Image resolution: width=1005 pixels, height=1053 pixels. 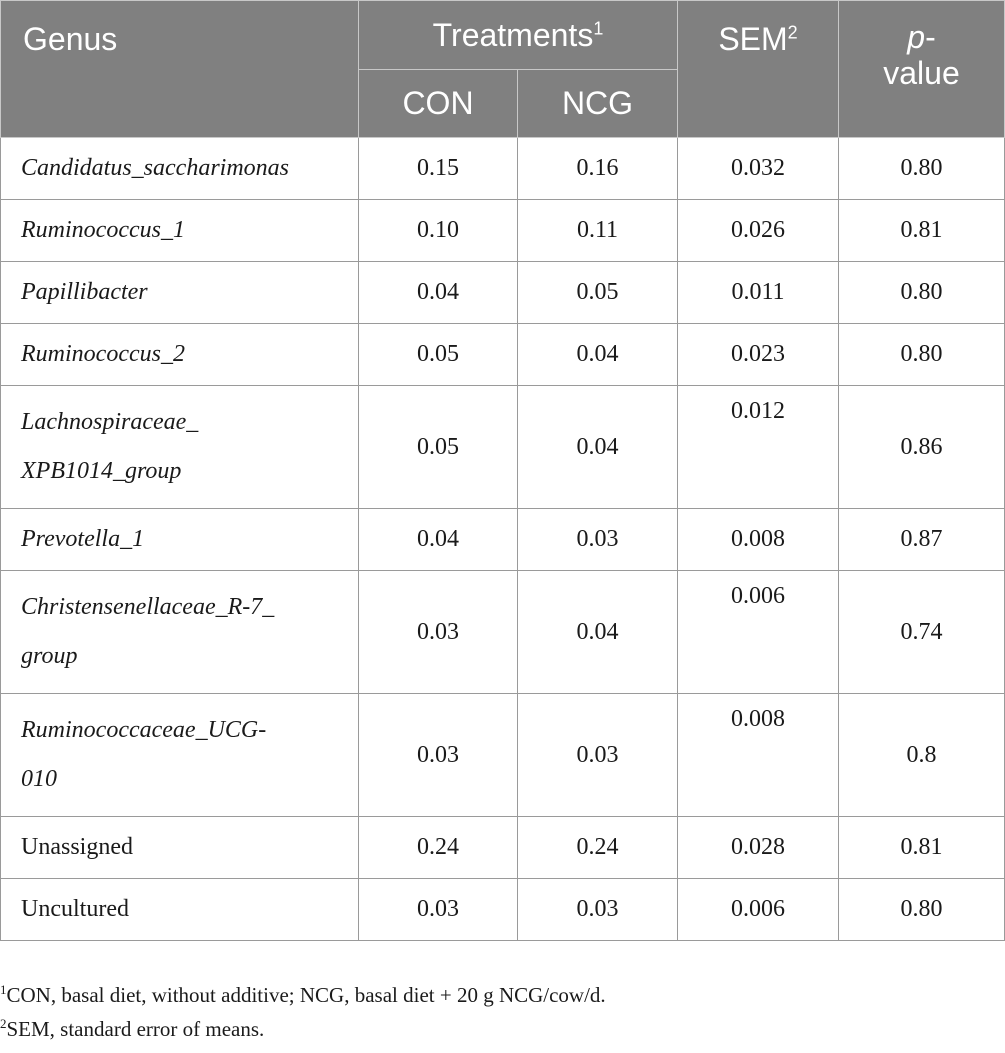 What do you see at coordinates (49, 656) in the screenshot?
I see `genus-line-2: group` at bounding box center [49, 656].